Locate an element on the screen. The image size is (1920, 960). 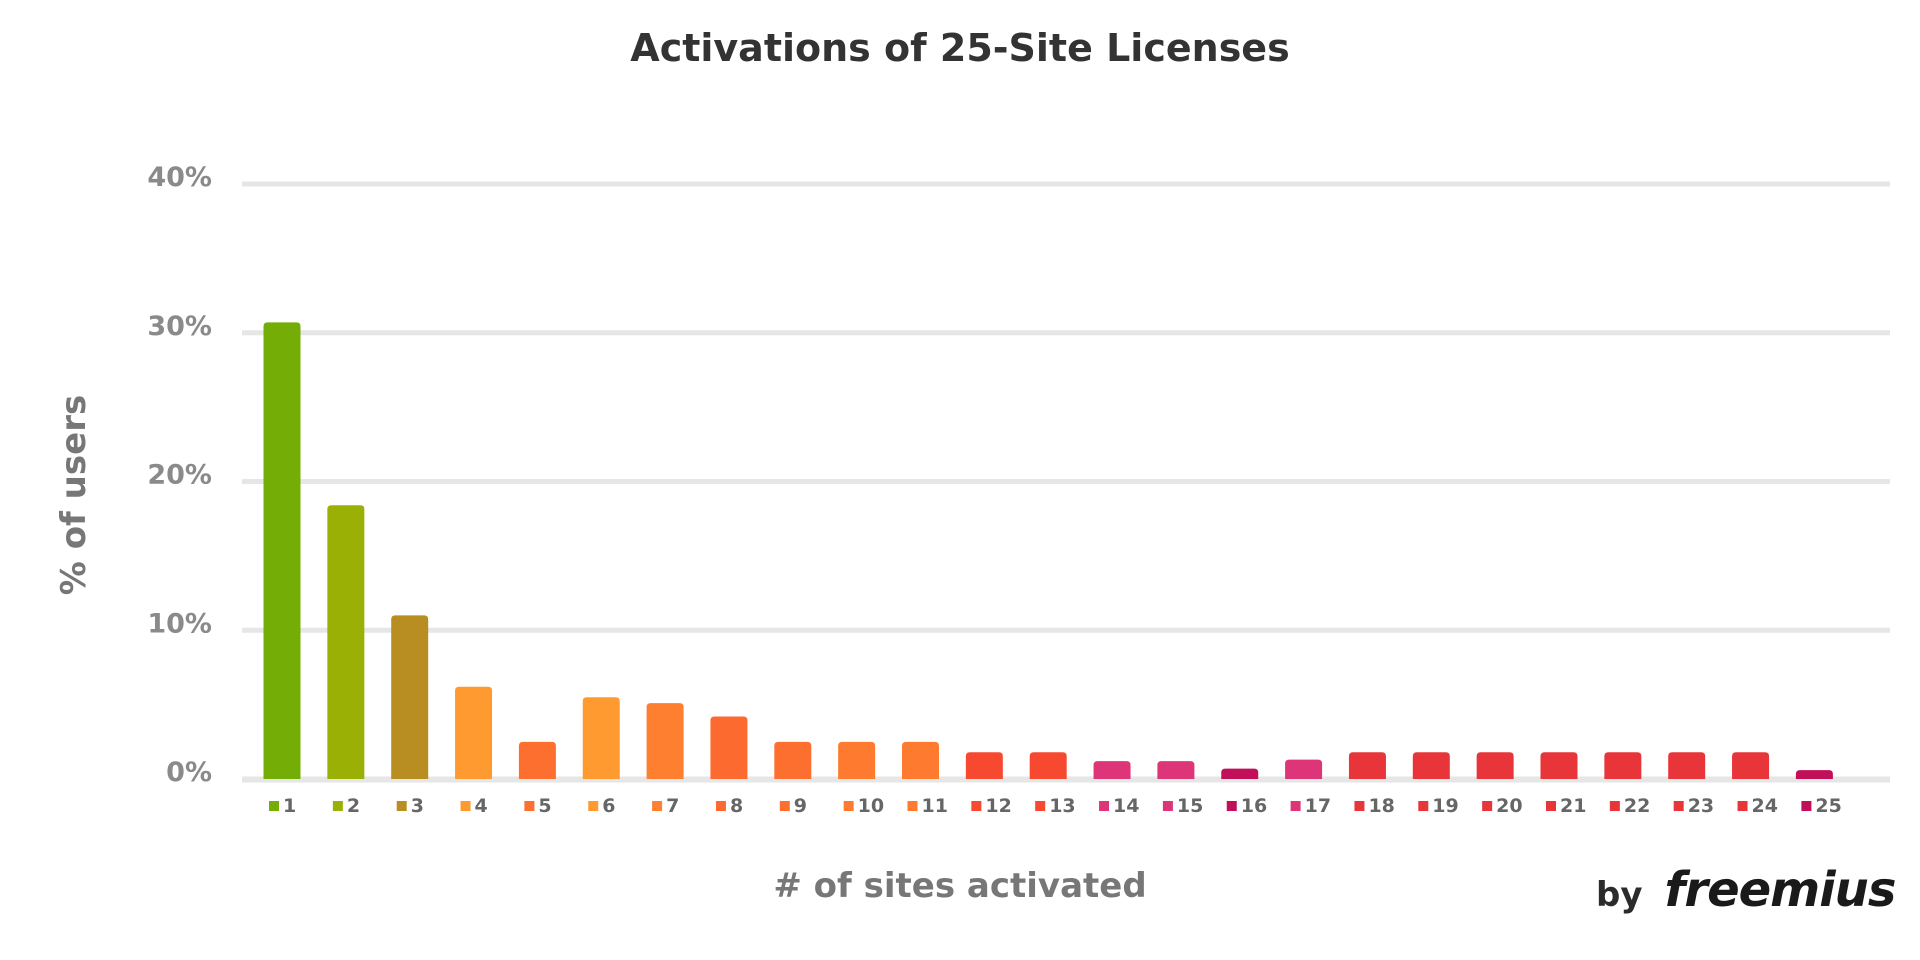
brand-logo-text: freemius is located at coordinates (1780, 890).